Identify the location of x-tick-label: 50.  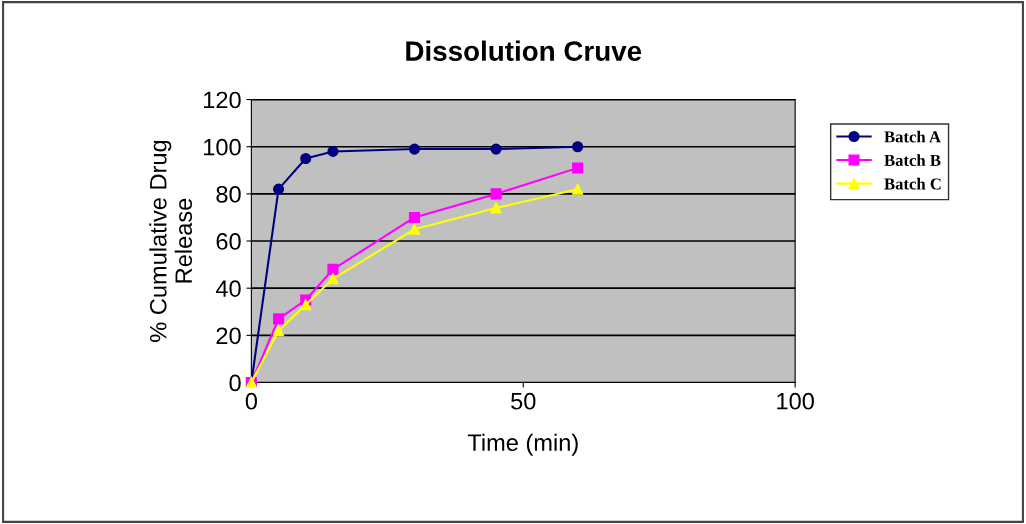
(523, 401).